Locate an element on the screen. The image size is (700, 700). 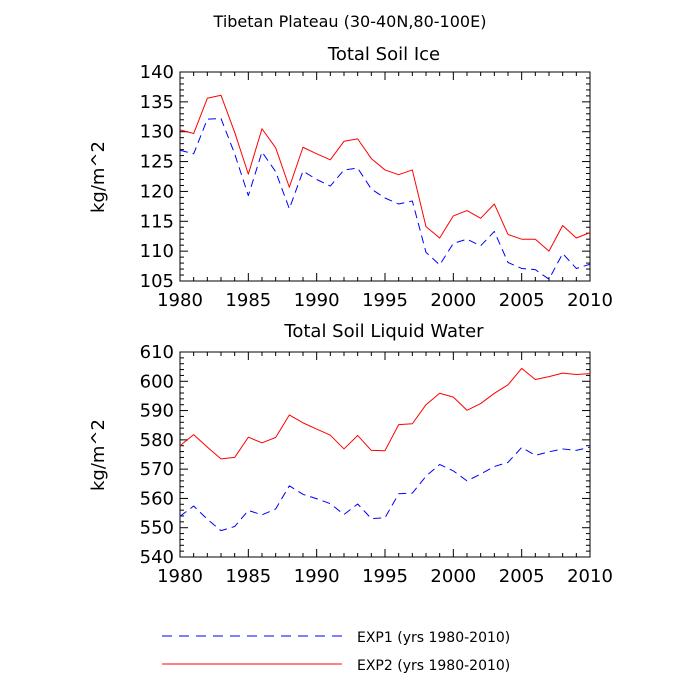
y-tick-label: 130 is located at coordinates (157, 132).